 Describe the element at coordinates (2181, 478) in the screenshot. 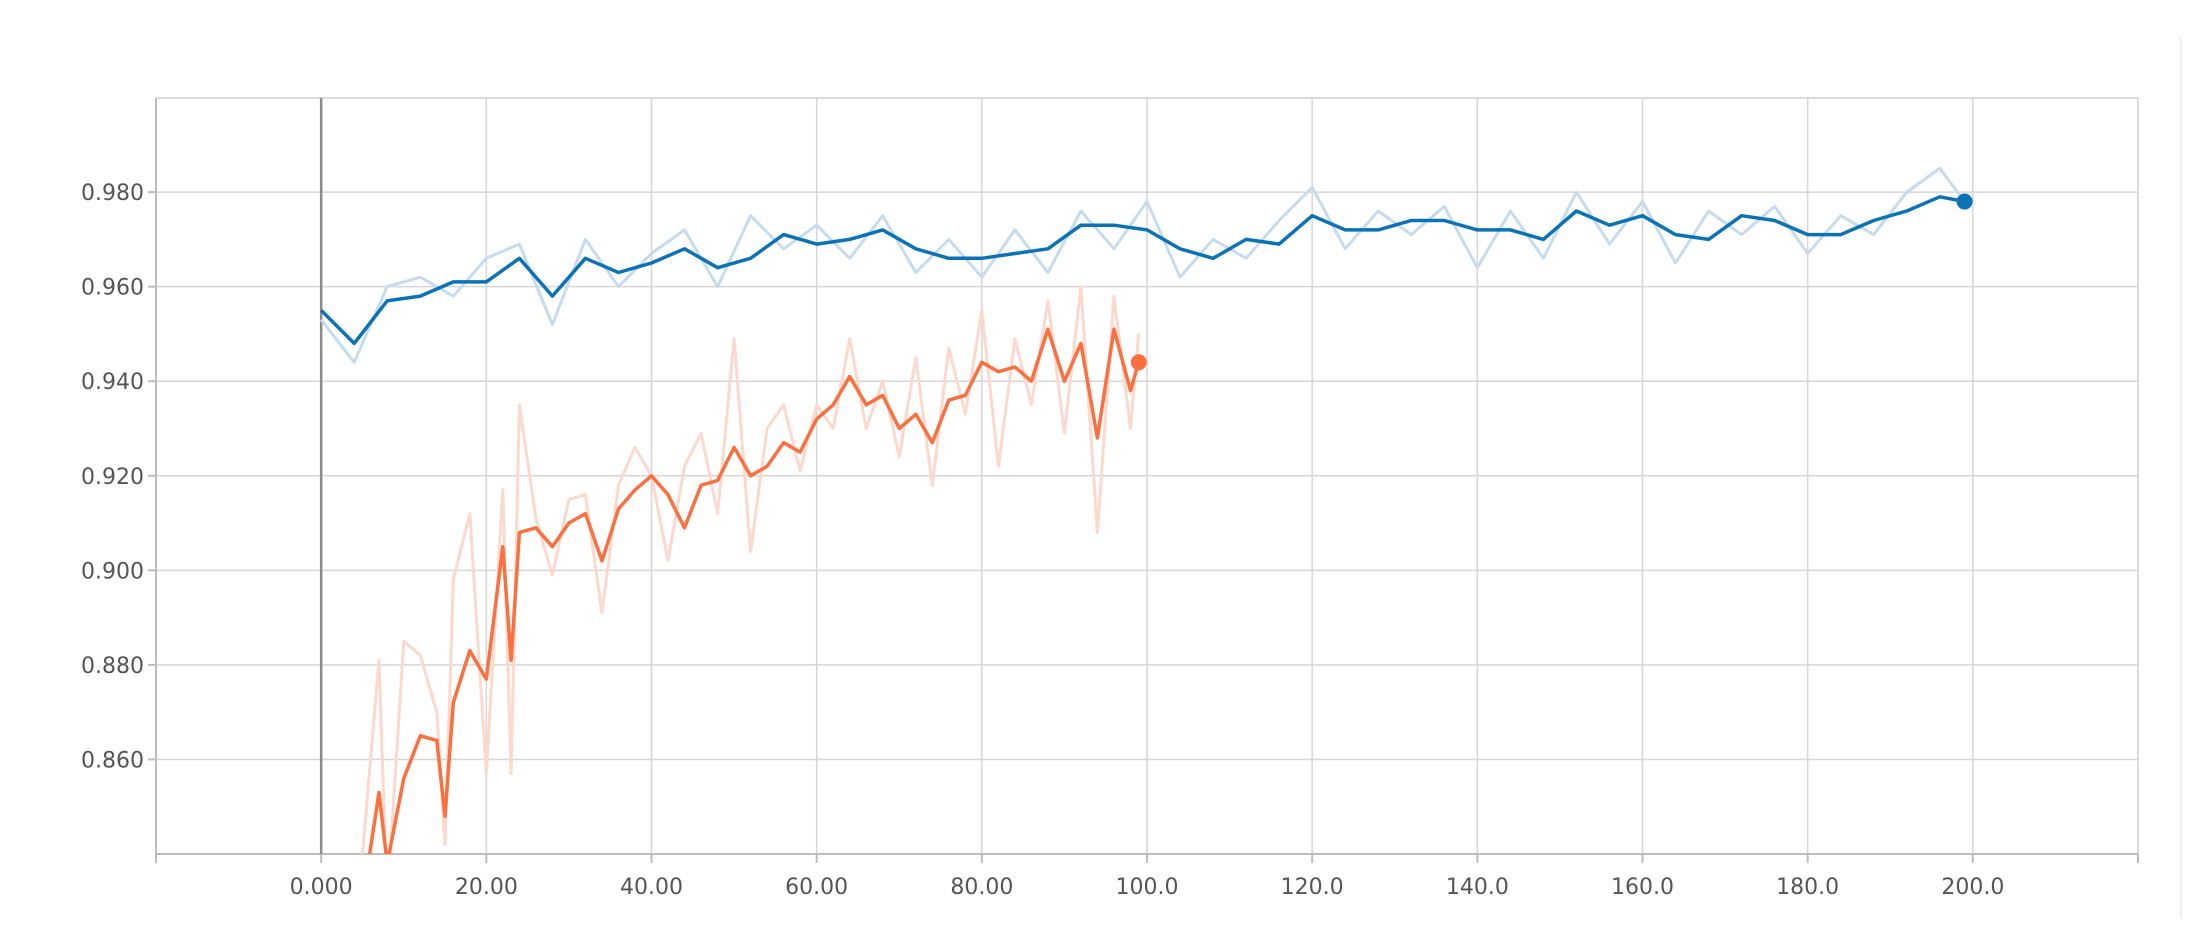

I see `panel-divider` at that location.